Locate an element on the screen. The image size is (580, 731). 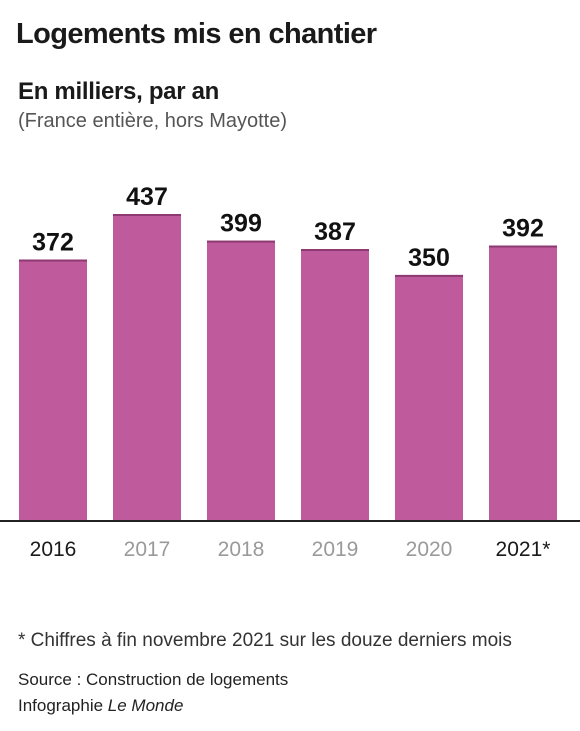
credit-line: Infographie Le Monde is located at coordinates (100, 706).